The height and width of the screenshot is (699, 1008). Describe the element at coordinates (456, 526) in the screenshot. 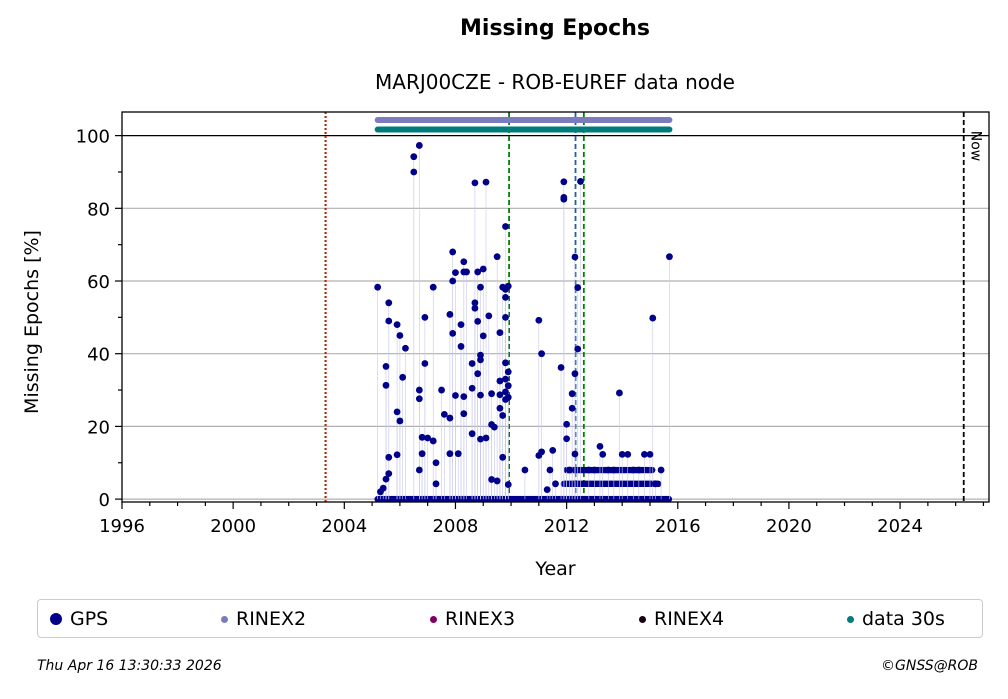

I see `x-tick-label-2008: 2008` at that location.